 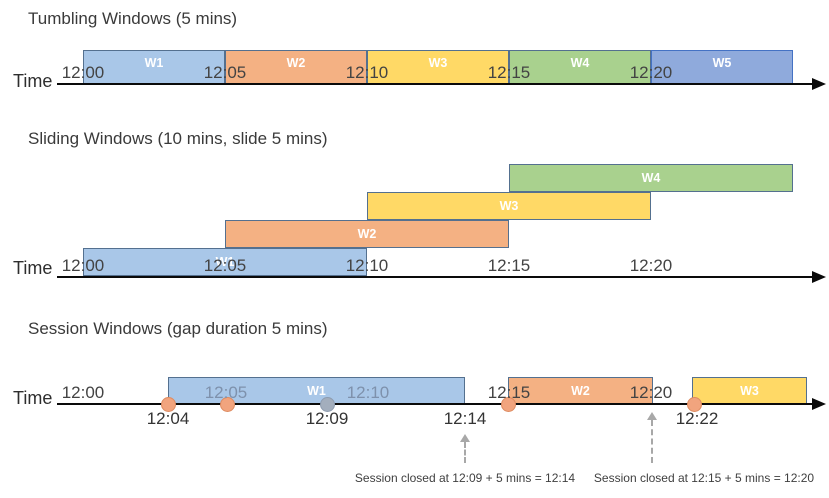 I want to click on window-label: W5, so click(x=722, y=63).